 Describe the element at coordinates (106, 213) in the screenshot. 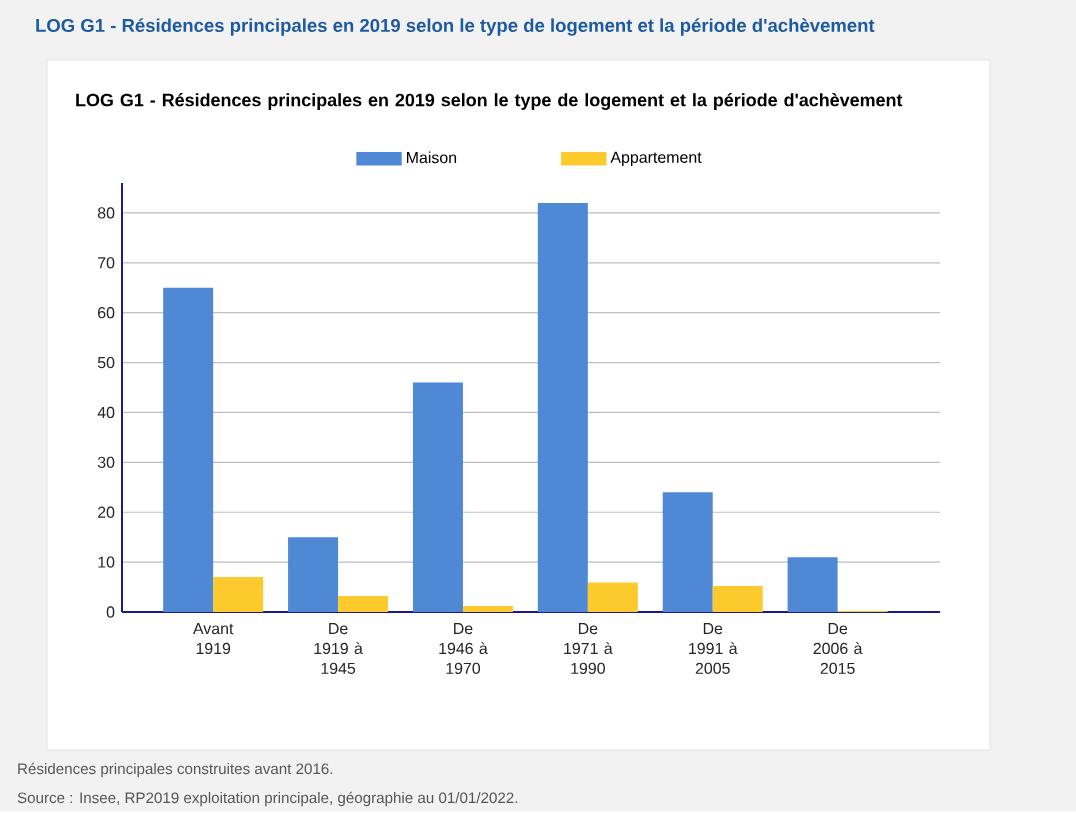

I see `y-tick-label: 80` at that location.